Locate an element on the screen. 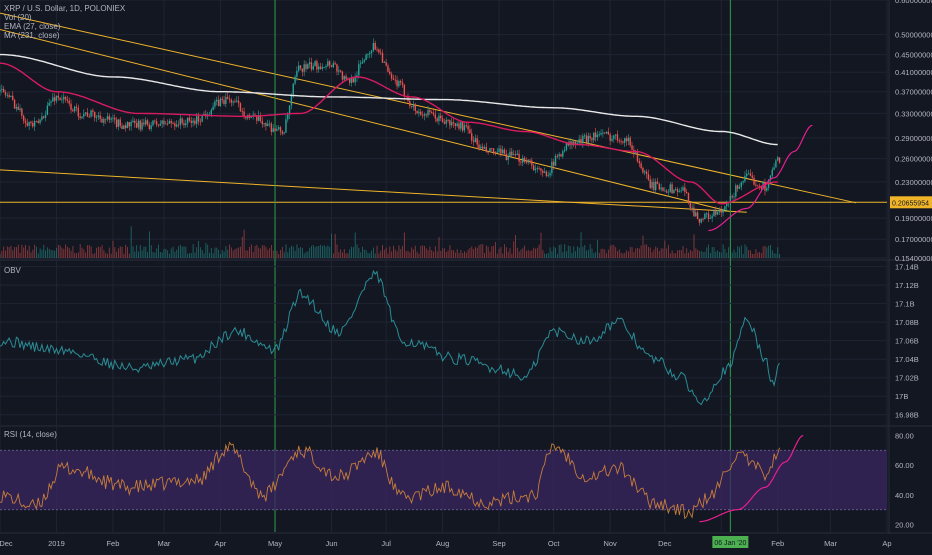 Image resolution: width=932 pixels, height=555 pixels. price-tick-label: 0.37000000 is located at coordinates (913, 92).